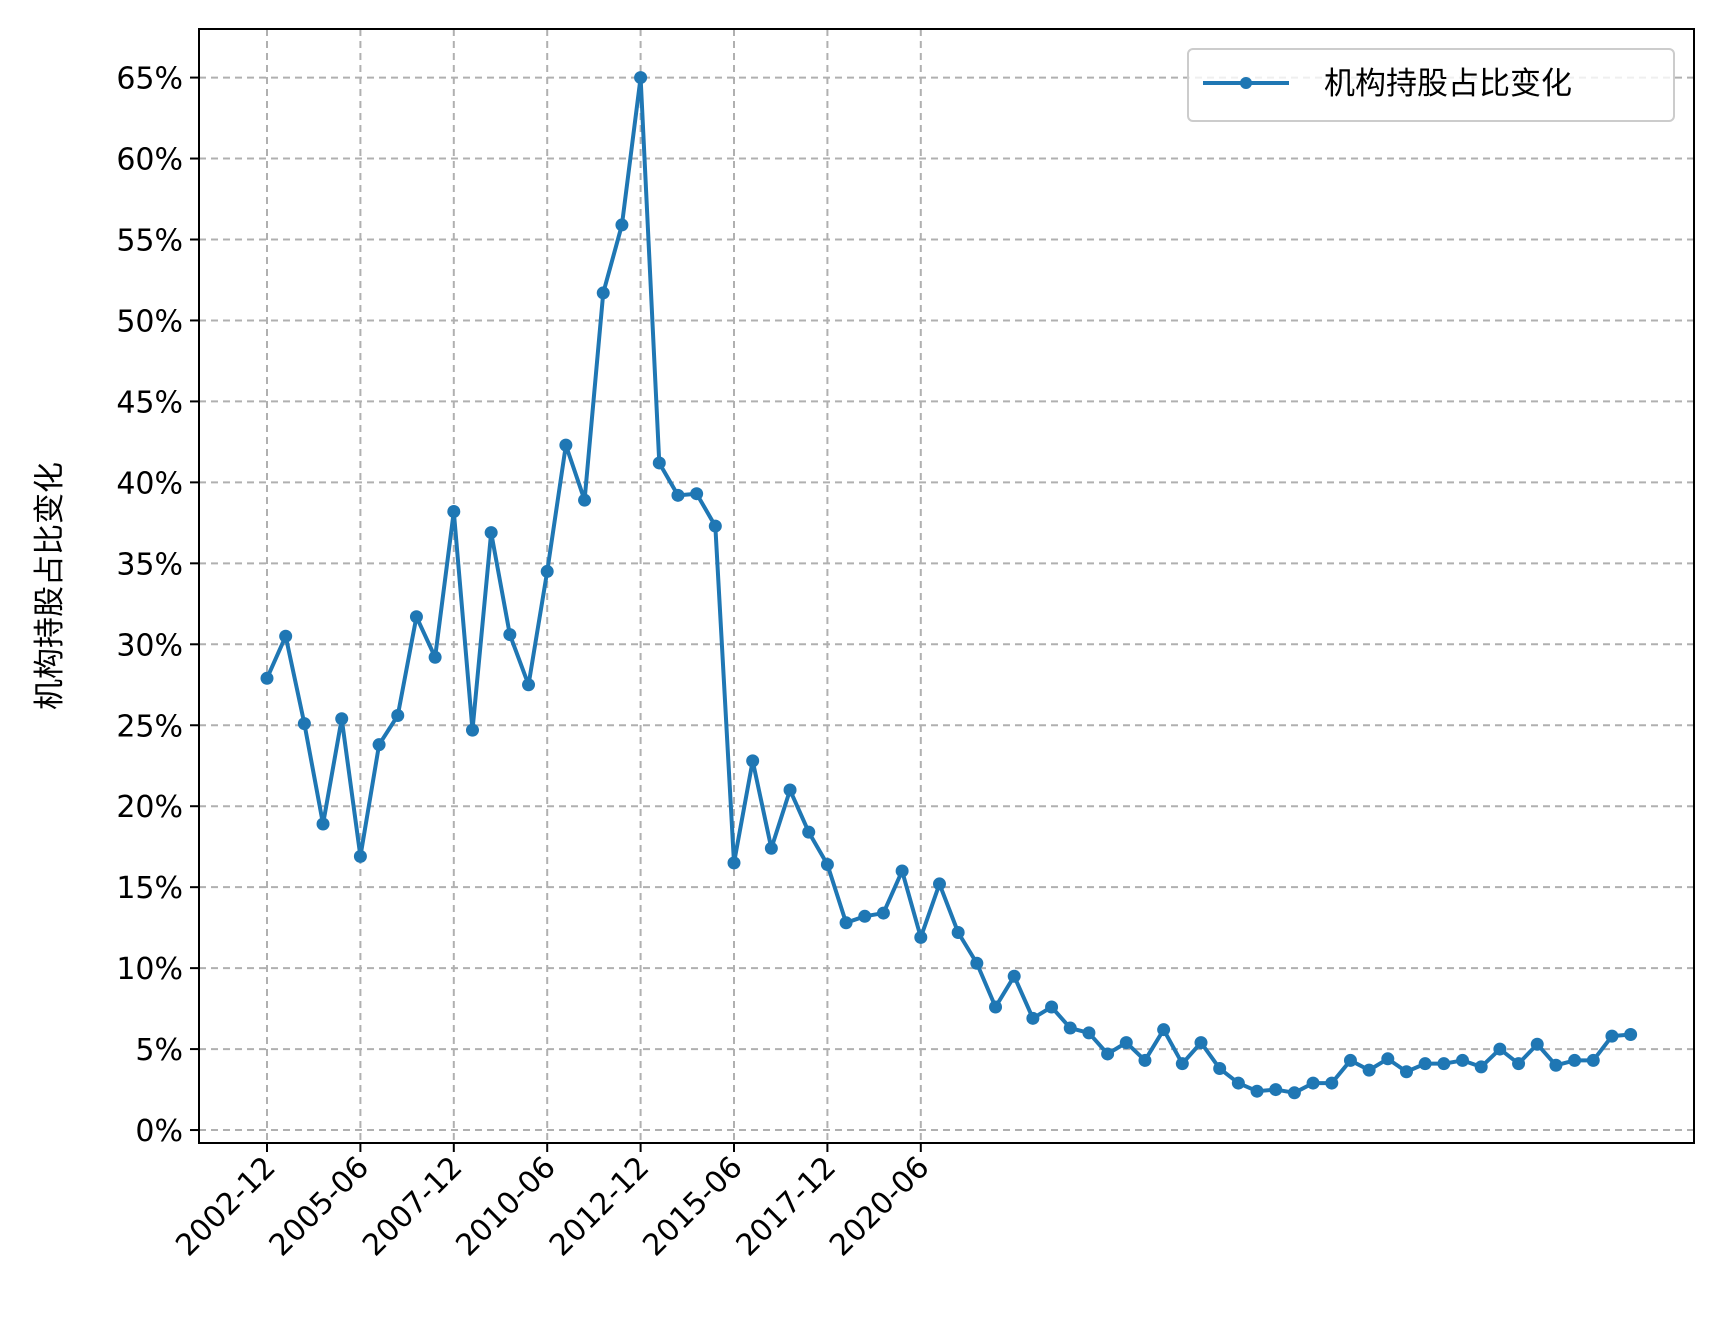  Describe the element at coordinates (149, 402) in the screenshot. I see `y-tick-label: 45%` at that location.